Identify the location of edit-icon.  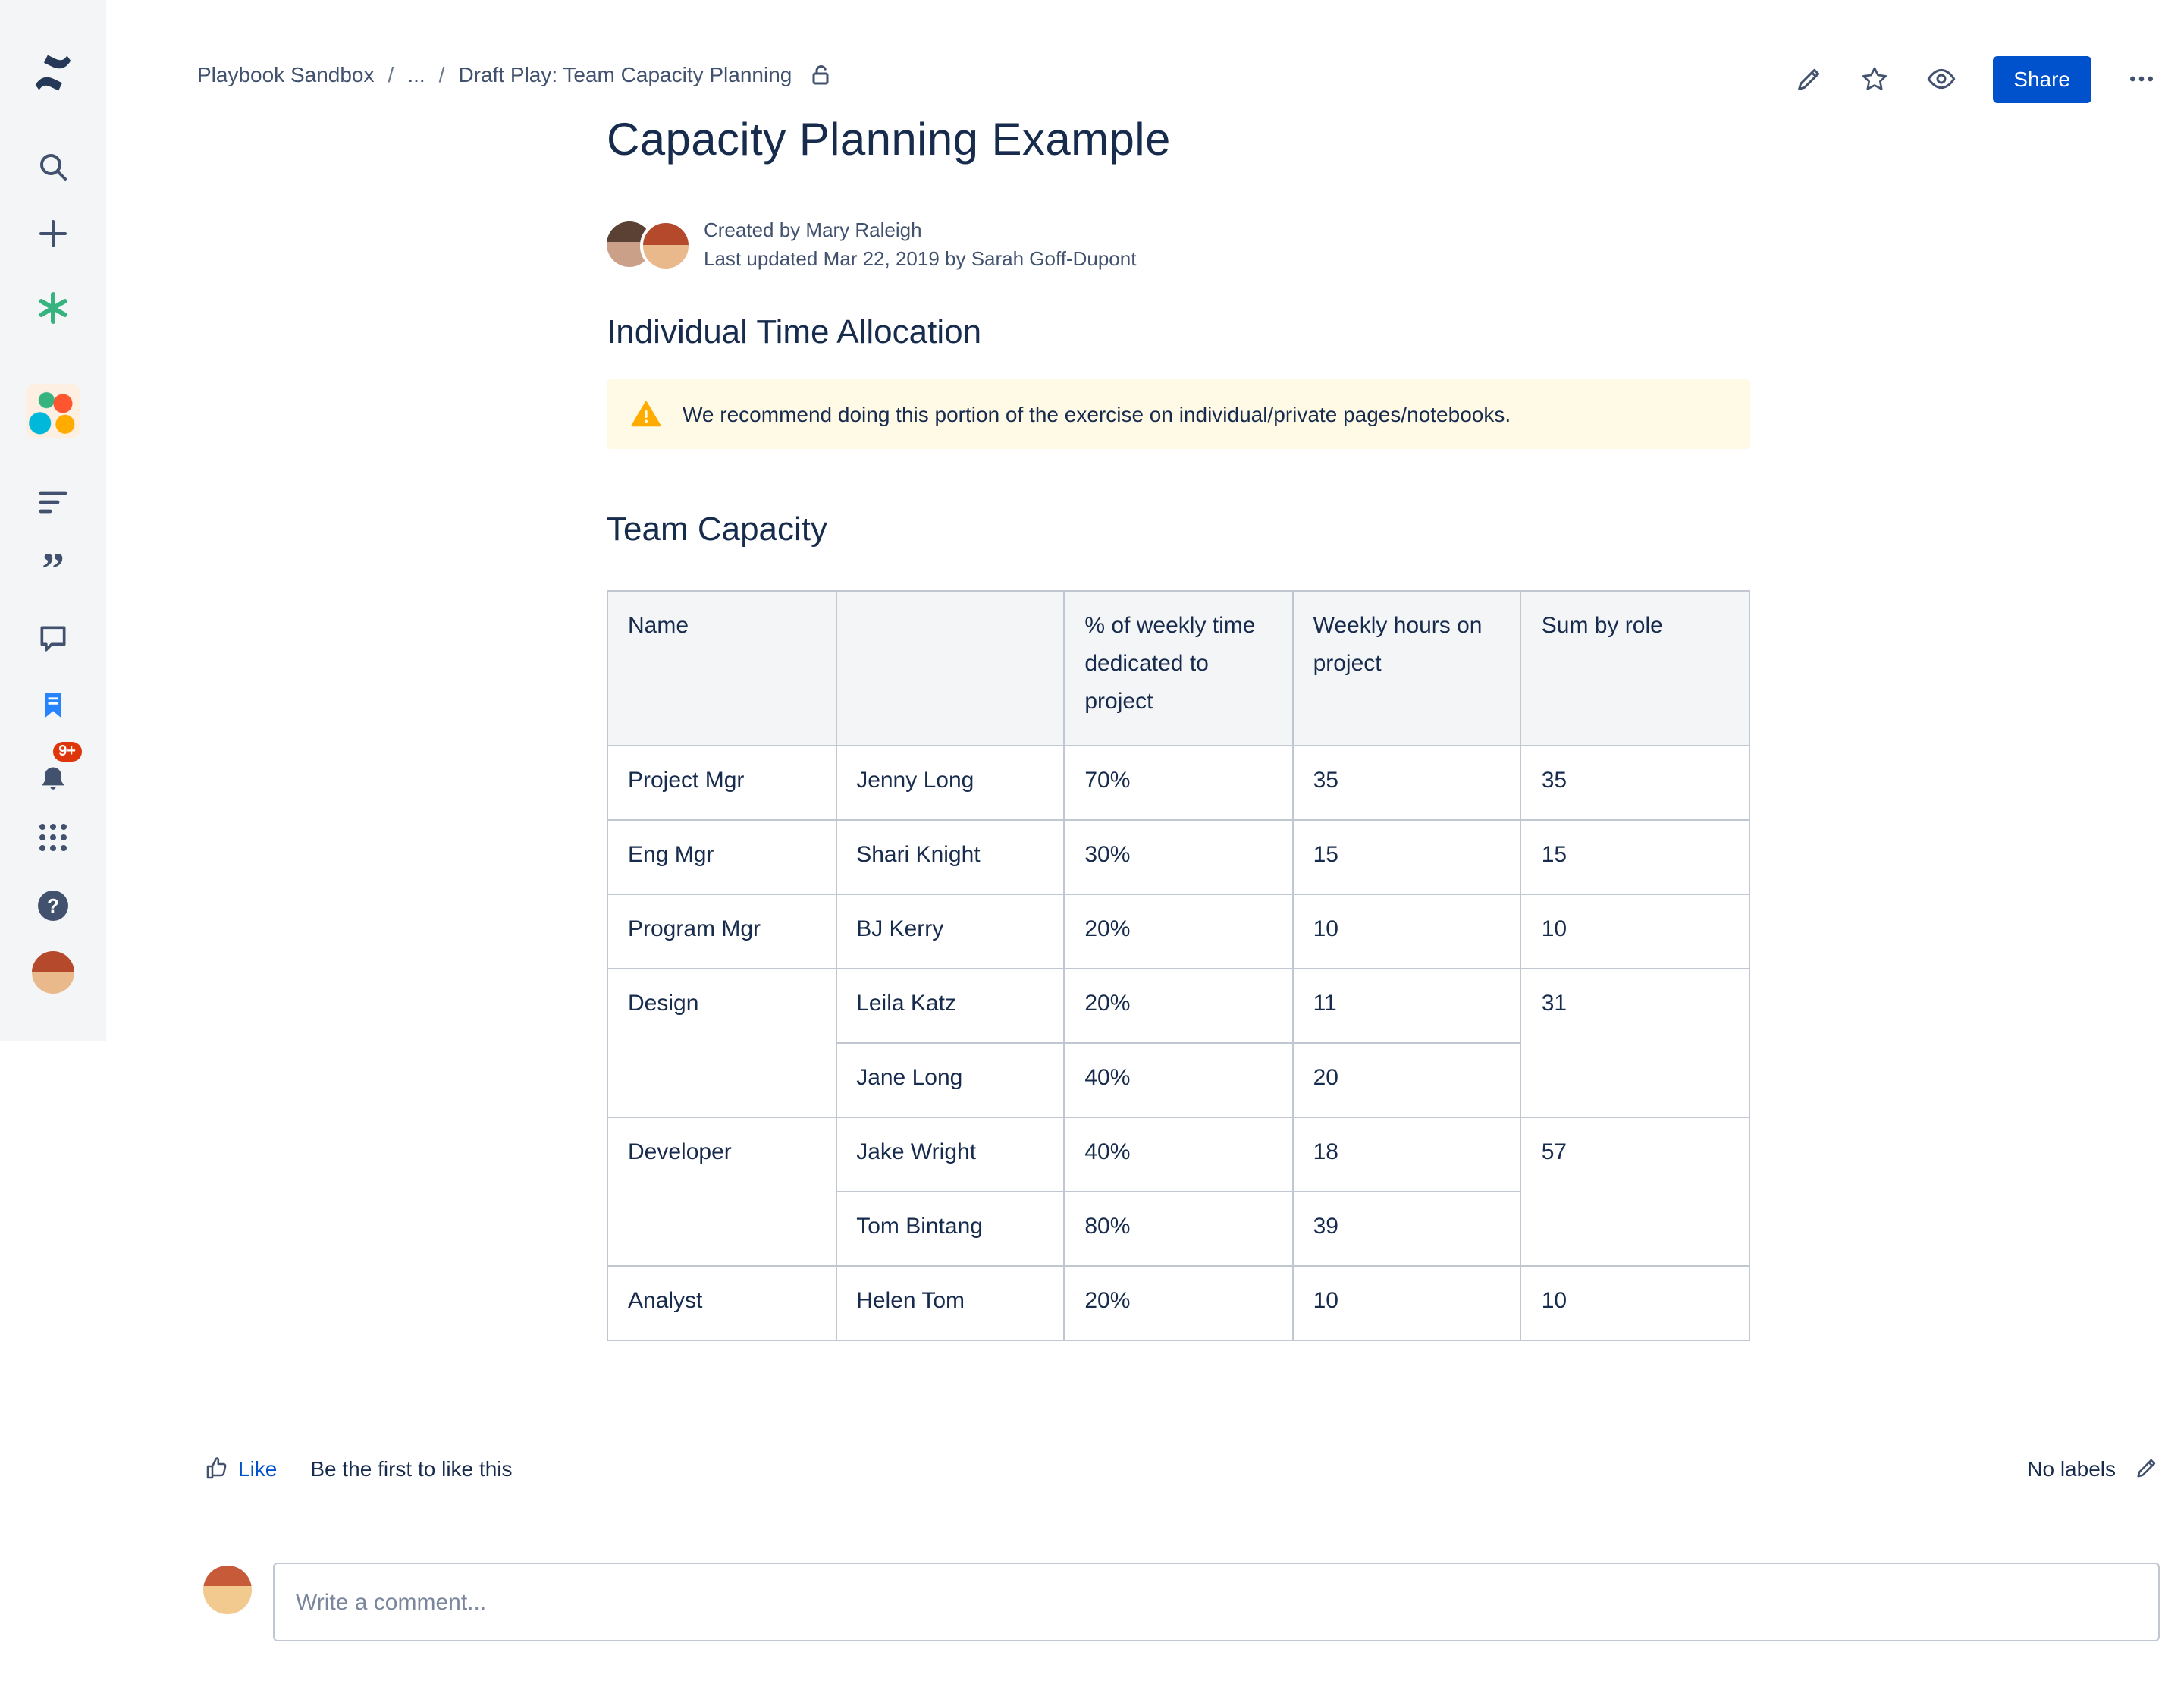
(1808, 79).